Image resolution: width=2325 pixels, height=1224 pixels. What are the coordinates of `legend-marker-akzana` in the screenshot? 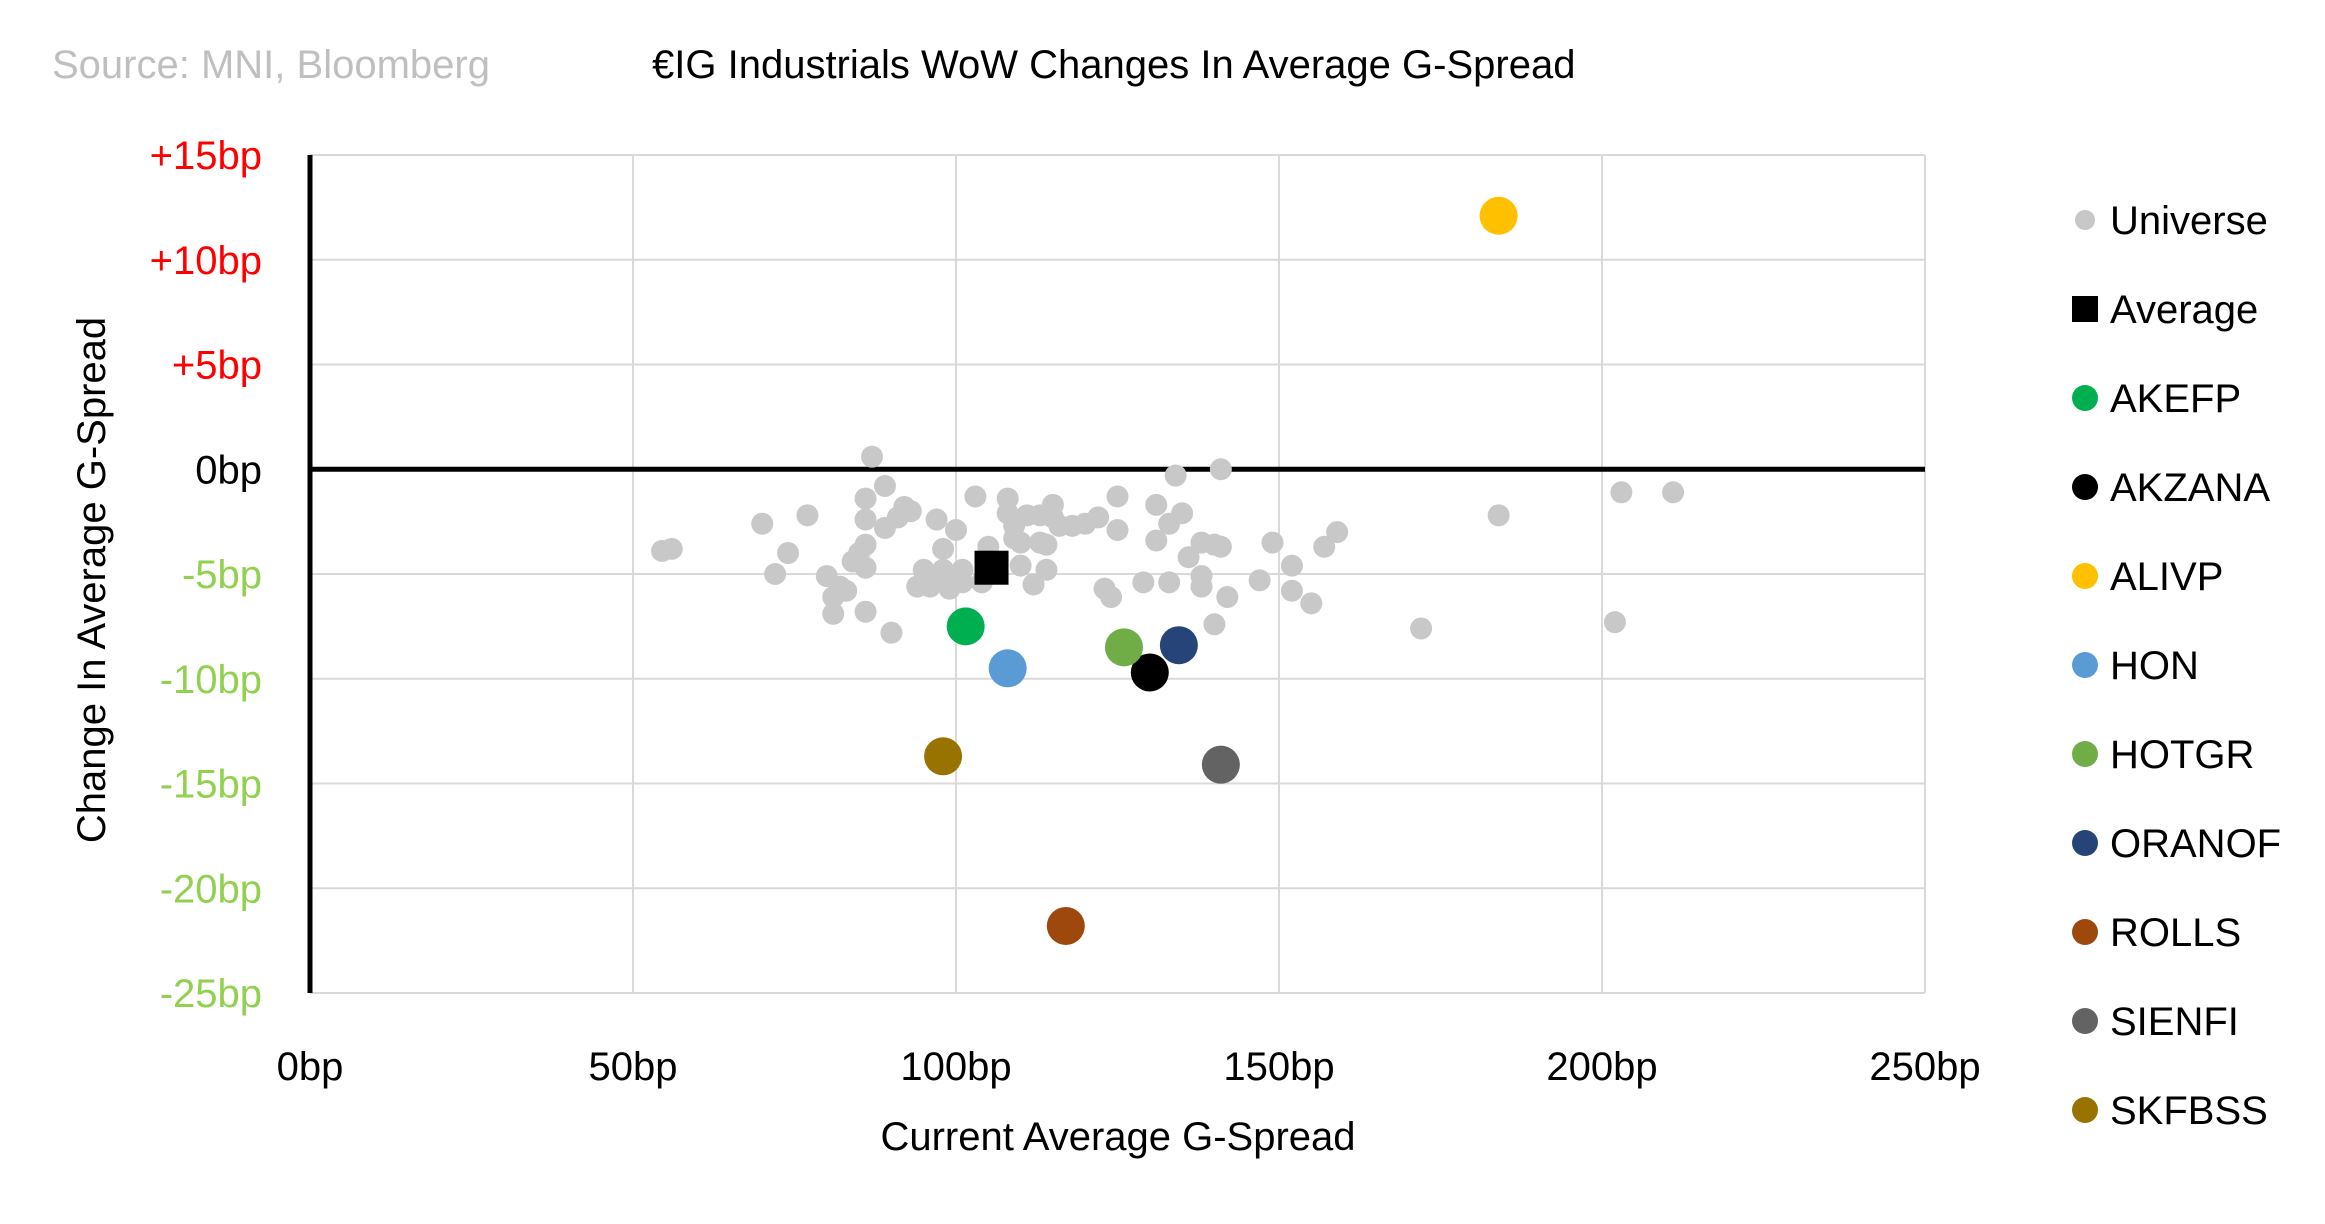 It's located at (2085, 487).